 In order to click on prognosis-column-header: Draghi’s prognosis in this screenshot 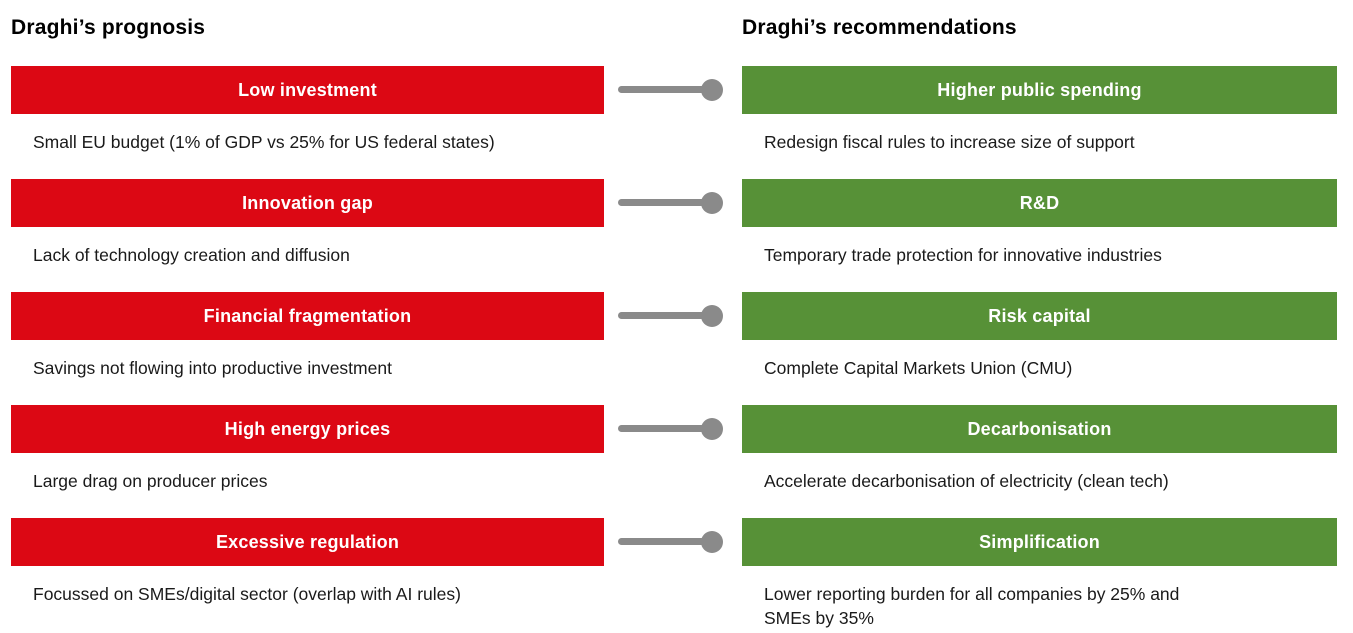, I will do `click(108, 27)`.